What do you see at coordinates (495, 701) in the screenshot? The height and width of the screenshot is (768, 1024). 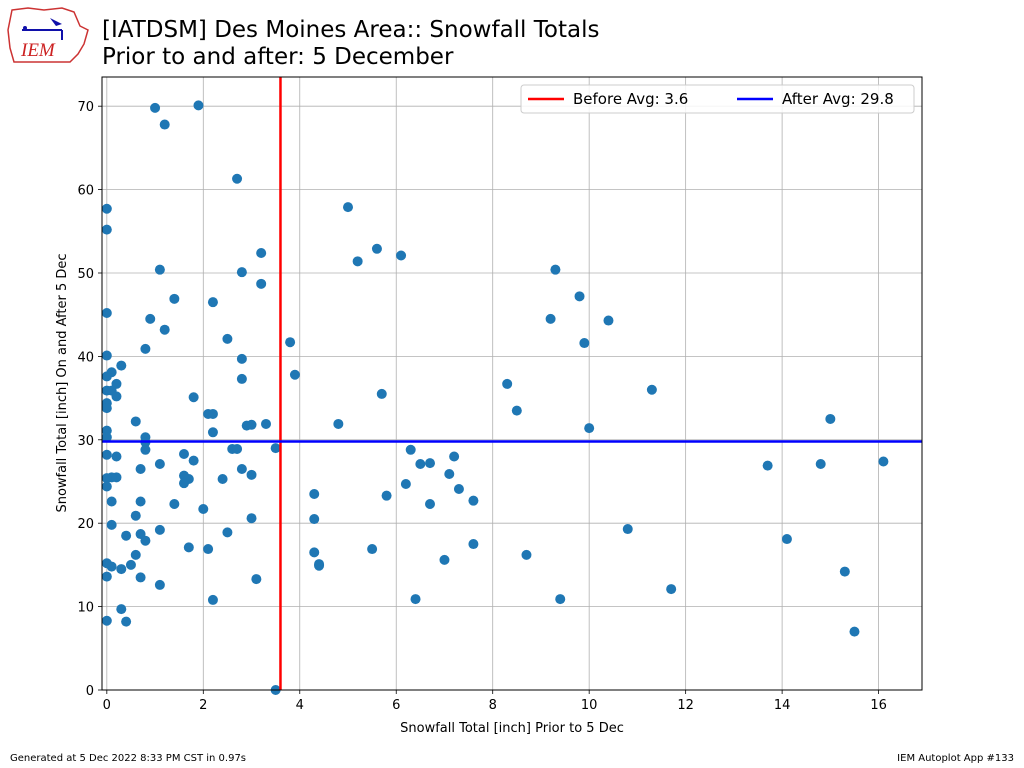 I see `x-axis-ticks: 0 2 4 6 8 10 12 14 16` at bounding box center [495, 701].